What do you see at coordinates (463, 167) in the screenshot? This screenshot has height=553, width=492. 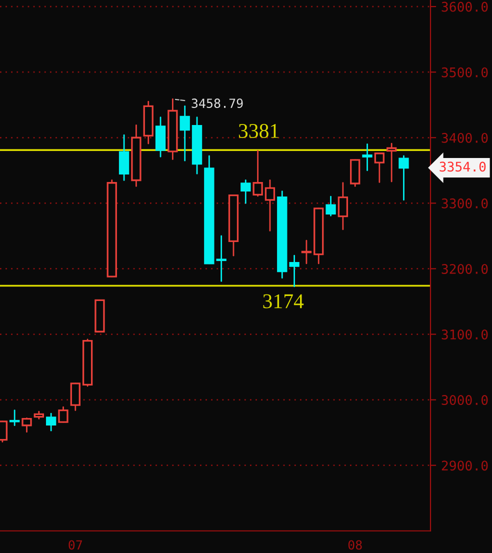 I see `text: 3354.0` at bounding box center [463, 167].